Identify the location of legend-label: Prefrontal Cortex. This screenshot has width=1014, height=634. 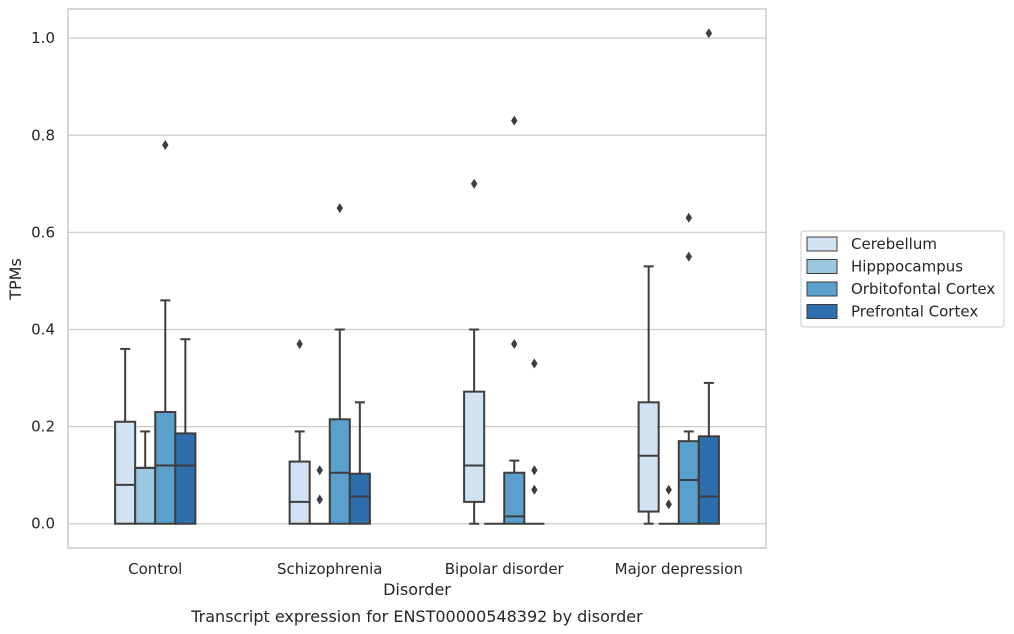
(914, 312).